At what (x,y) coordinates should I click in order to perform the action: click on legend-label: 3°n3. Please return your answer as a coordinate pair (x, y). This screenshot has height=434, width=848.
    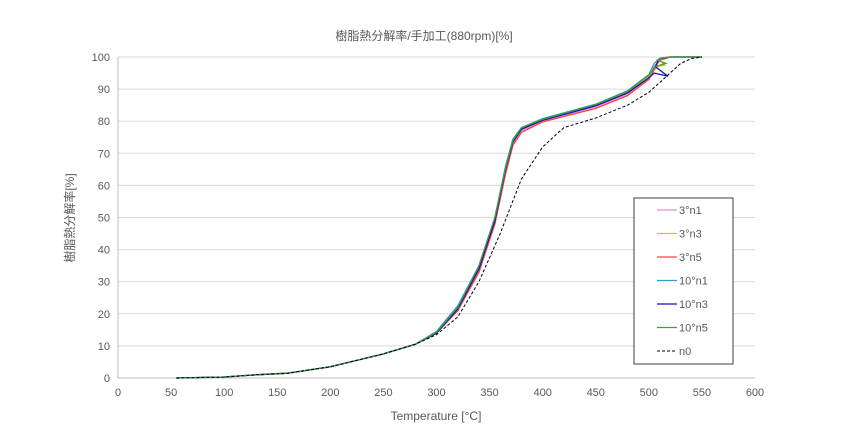
    Looking at the image, I should click on (690, 235).